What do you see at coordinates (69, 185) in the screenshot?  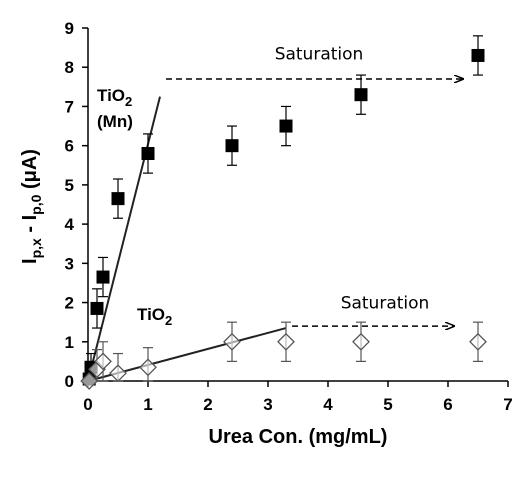 I see `y-tick-label: 5` at bounding box center [69, 185].